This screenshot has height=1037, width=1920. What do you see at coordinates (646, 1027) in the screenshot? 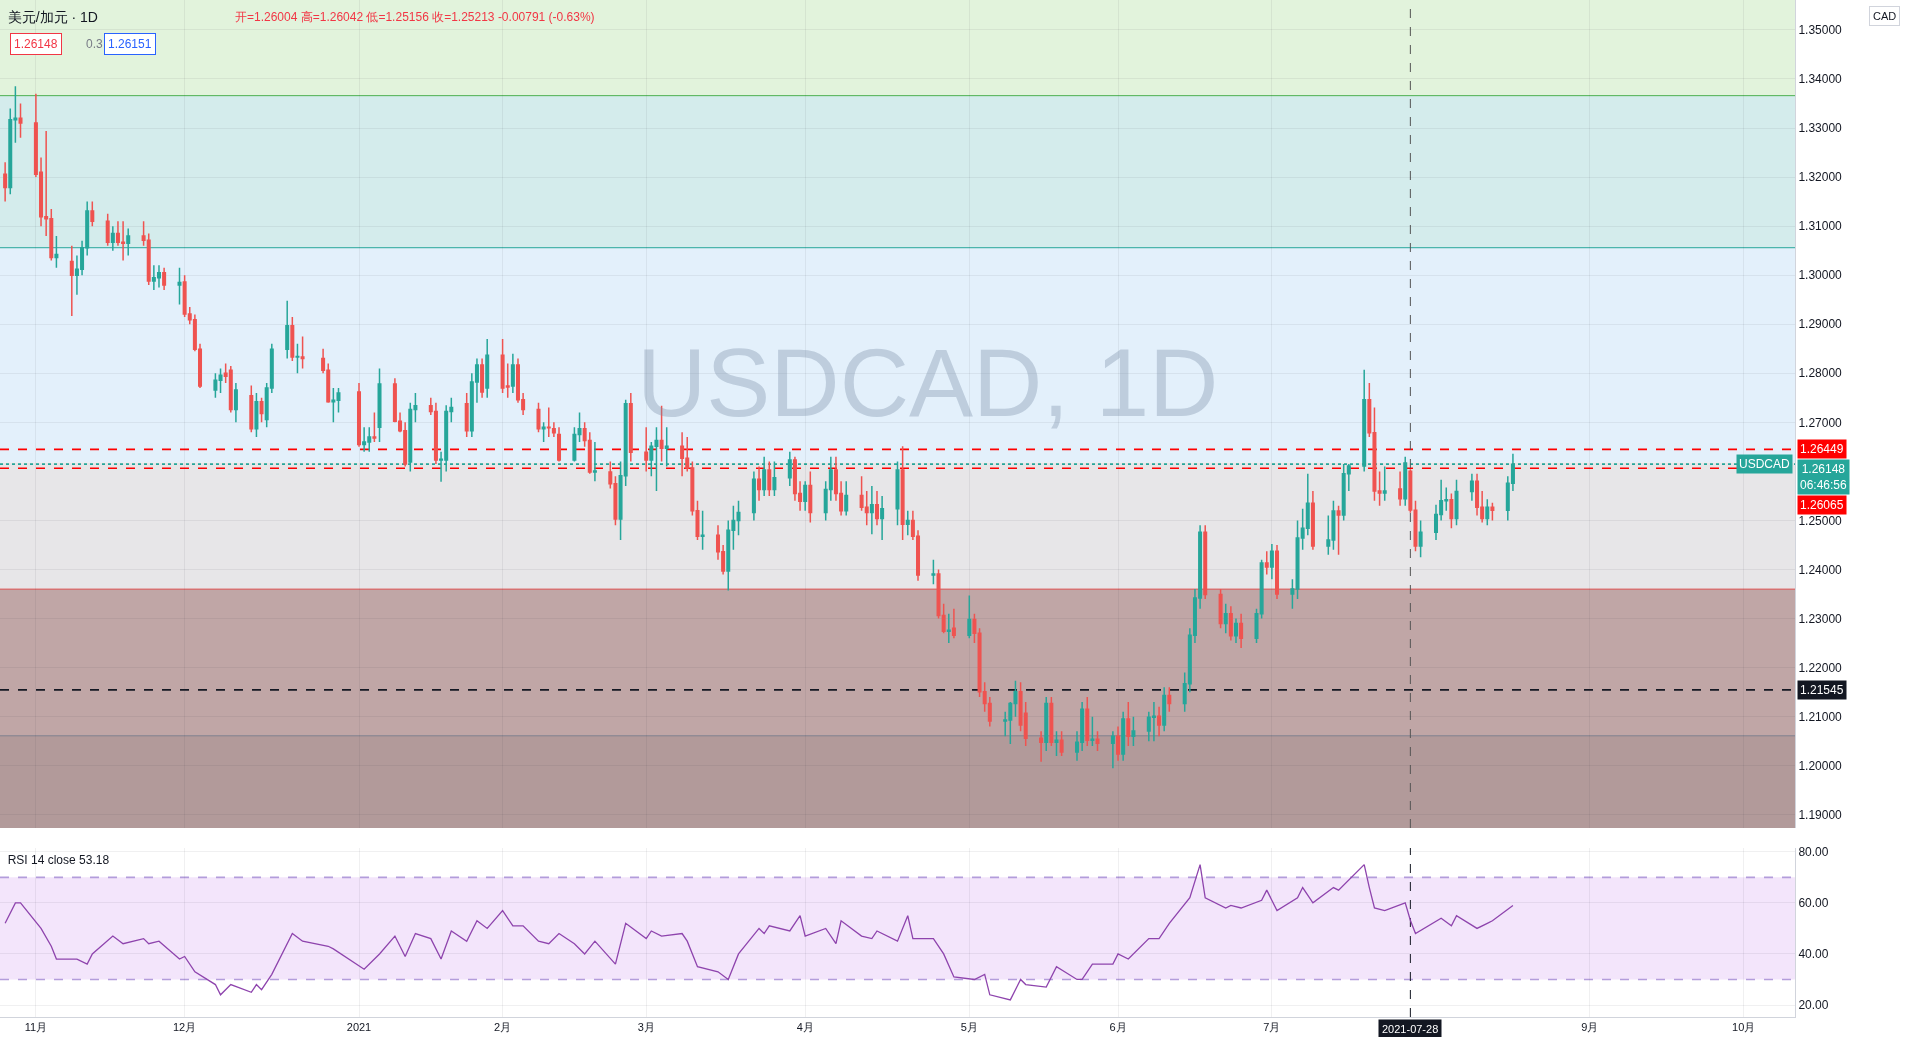
I see `x-tick-label: 3月` at bounding box center [646, 1027].